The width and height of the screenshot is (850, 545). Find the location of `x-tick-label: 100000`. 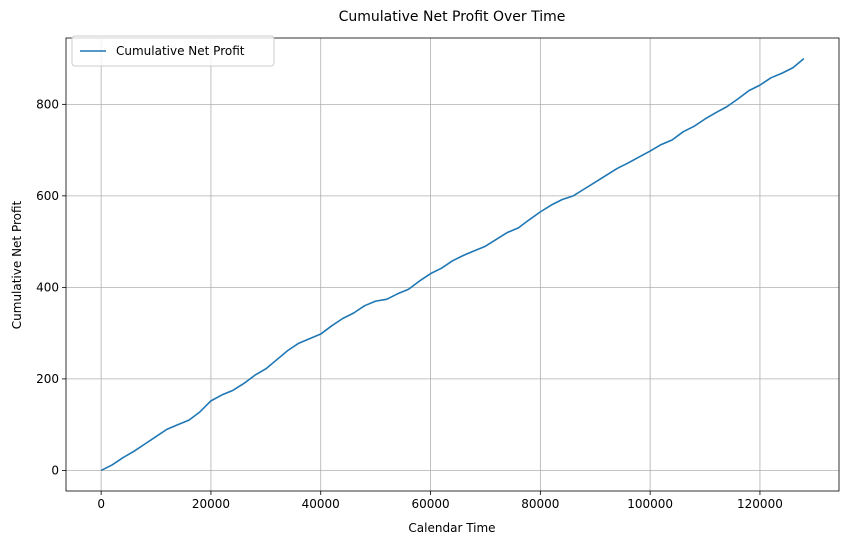

x-tick-label: 100000 is located at coordinates (650, 504).